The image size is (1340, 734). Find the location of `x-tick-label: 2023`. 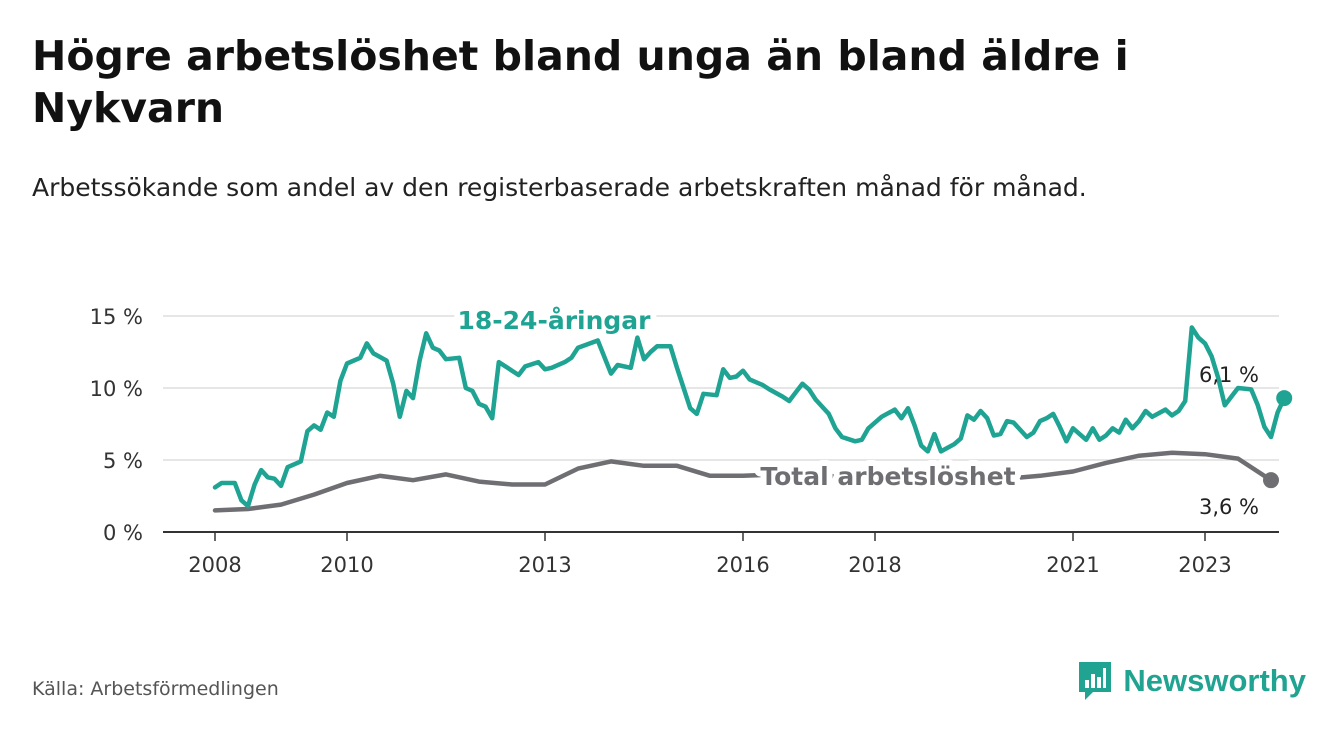

x-tick-label: 2023 is located at coordinates (1204, 565).